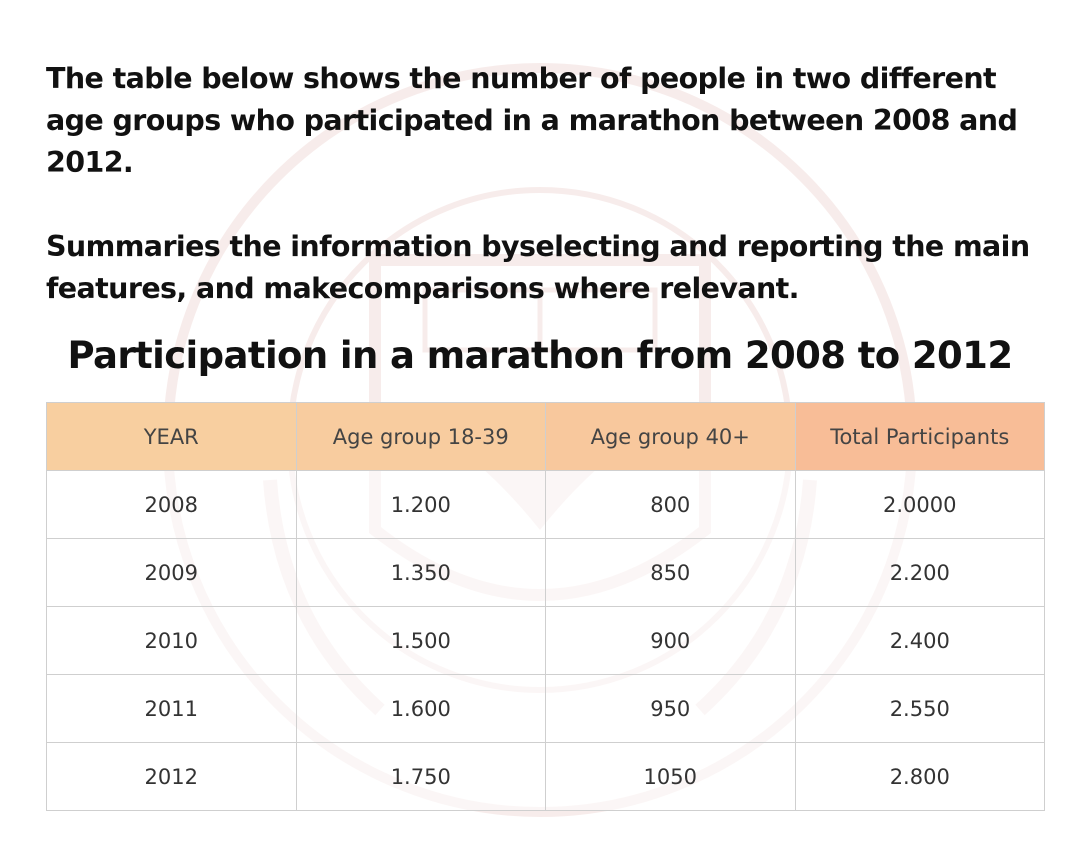 The height and width of the screenshot is (863, 1080). I want to click on cell-age-18-39: 1.500, so click(420, 640).